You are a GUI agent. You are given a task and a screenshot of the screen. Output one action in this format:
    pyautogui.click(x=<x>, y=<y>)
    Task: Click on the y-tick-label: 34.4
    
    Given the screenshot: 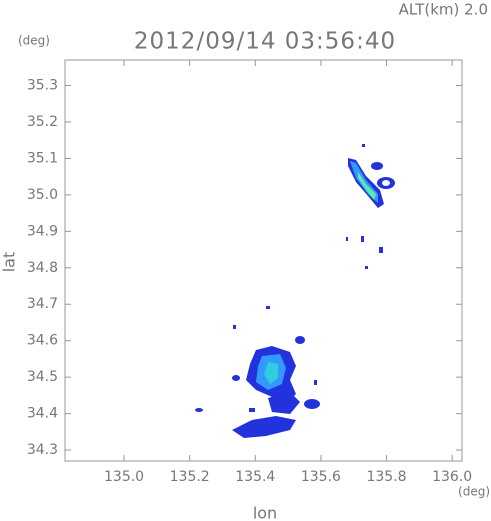 What is the action you would take?
    pyautogui.click(x=42, y=414)
    